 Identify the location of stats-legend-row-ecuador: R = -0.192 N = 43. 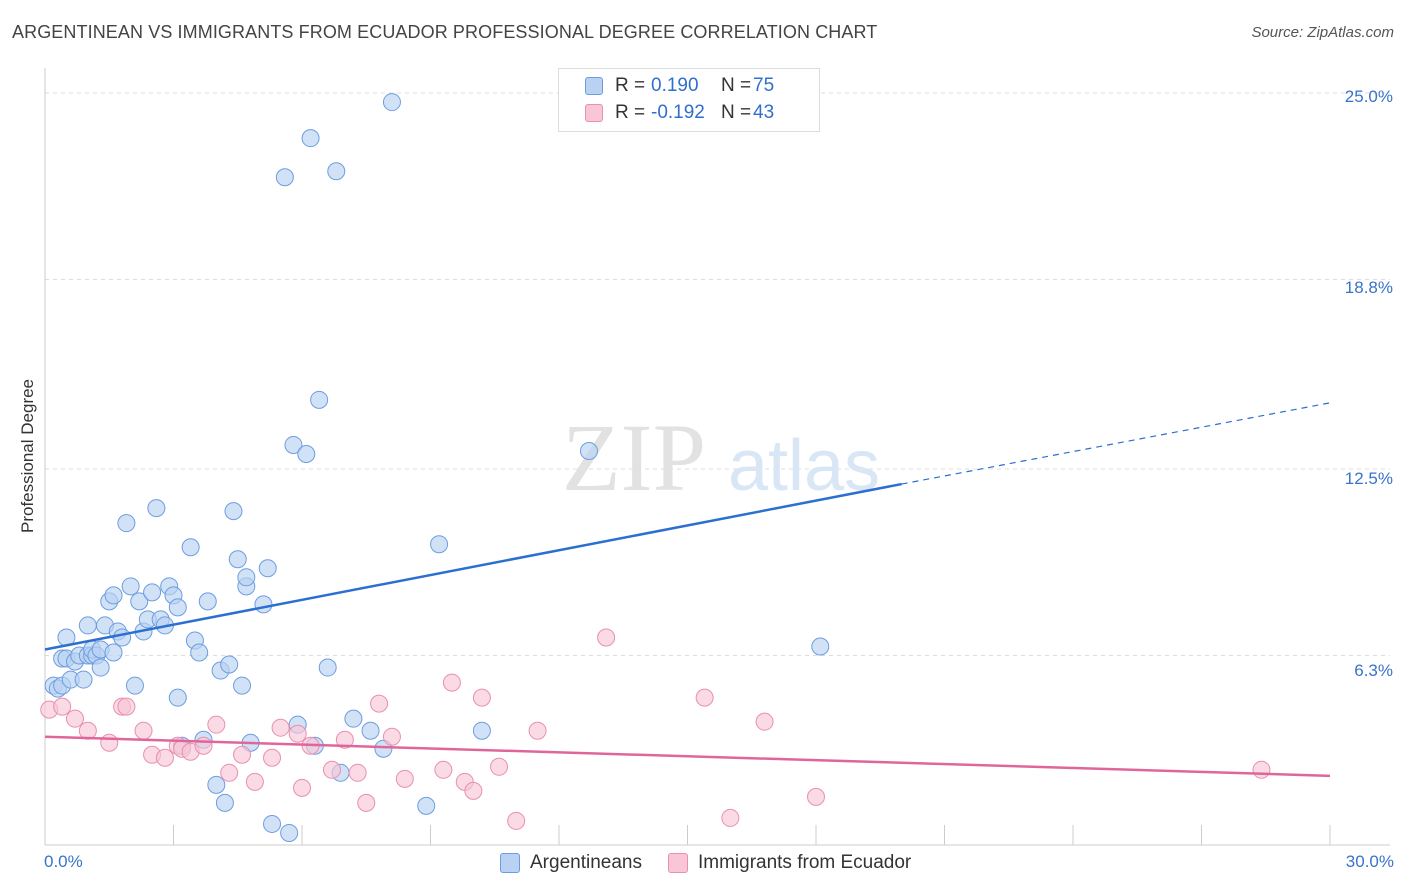
(679, 113).